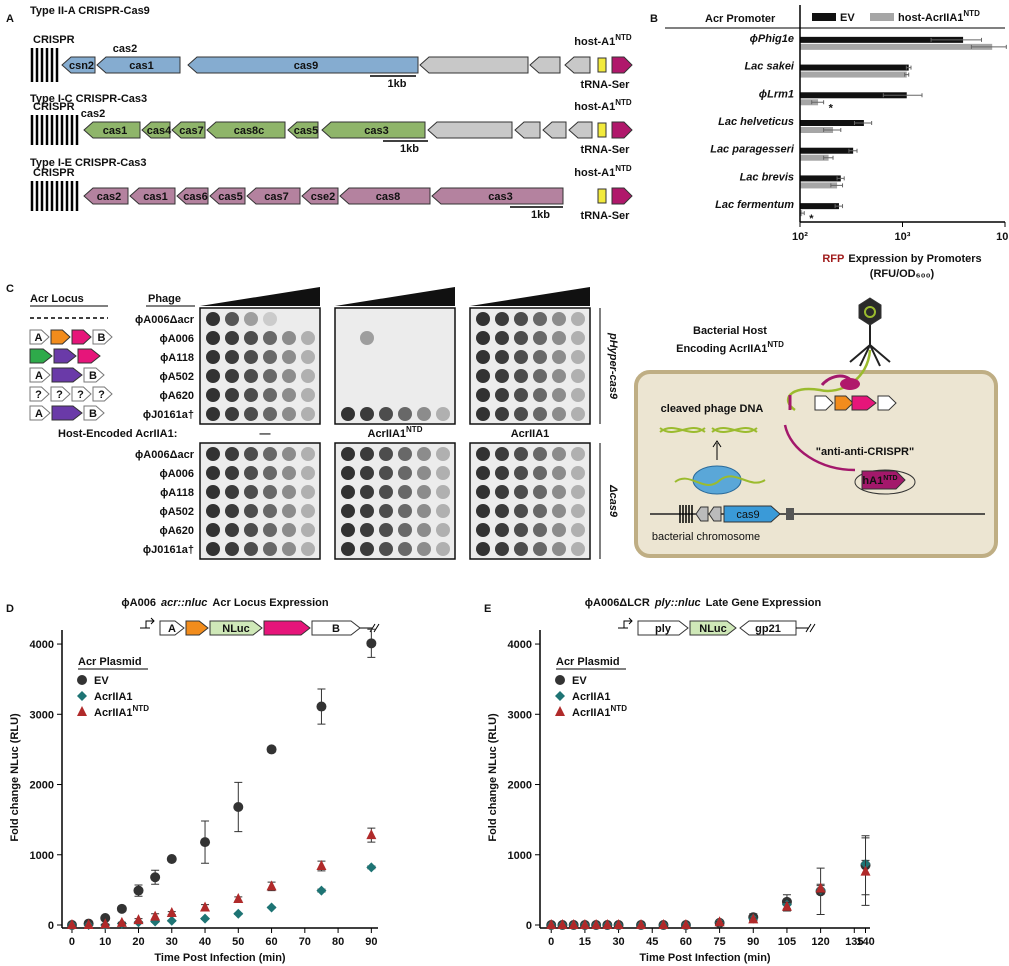 The width and height of the screenshot is (1009, 966). What do you see at coordinates (520, 856) in the screenshot?
I see `y-tick-label: 1000` at bounding box center [520, 856].